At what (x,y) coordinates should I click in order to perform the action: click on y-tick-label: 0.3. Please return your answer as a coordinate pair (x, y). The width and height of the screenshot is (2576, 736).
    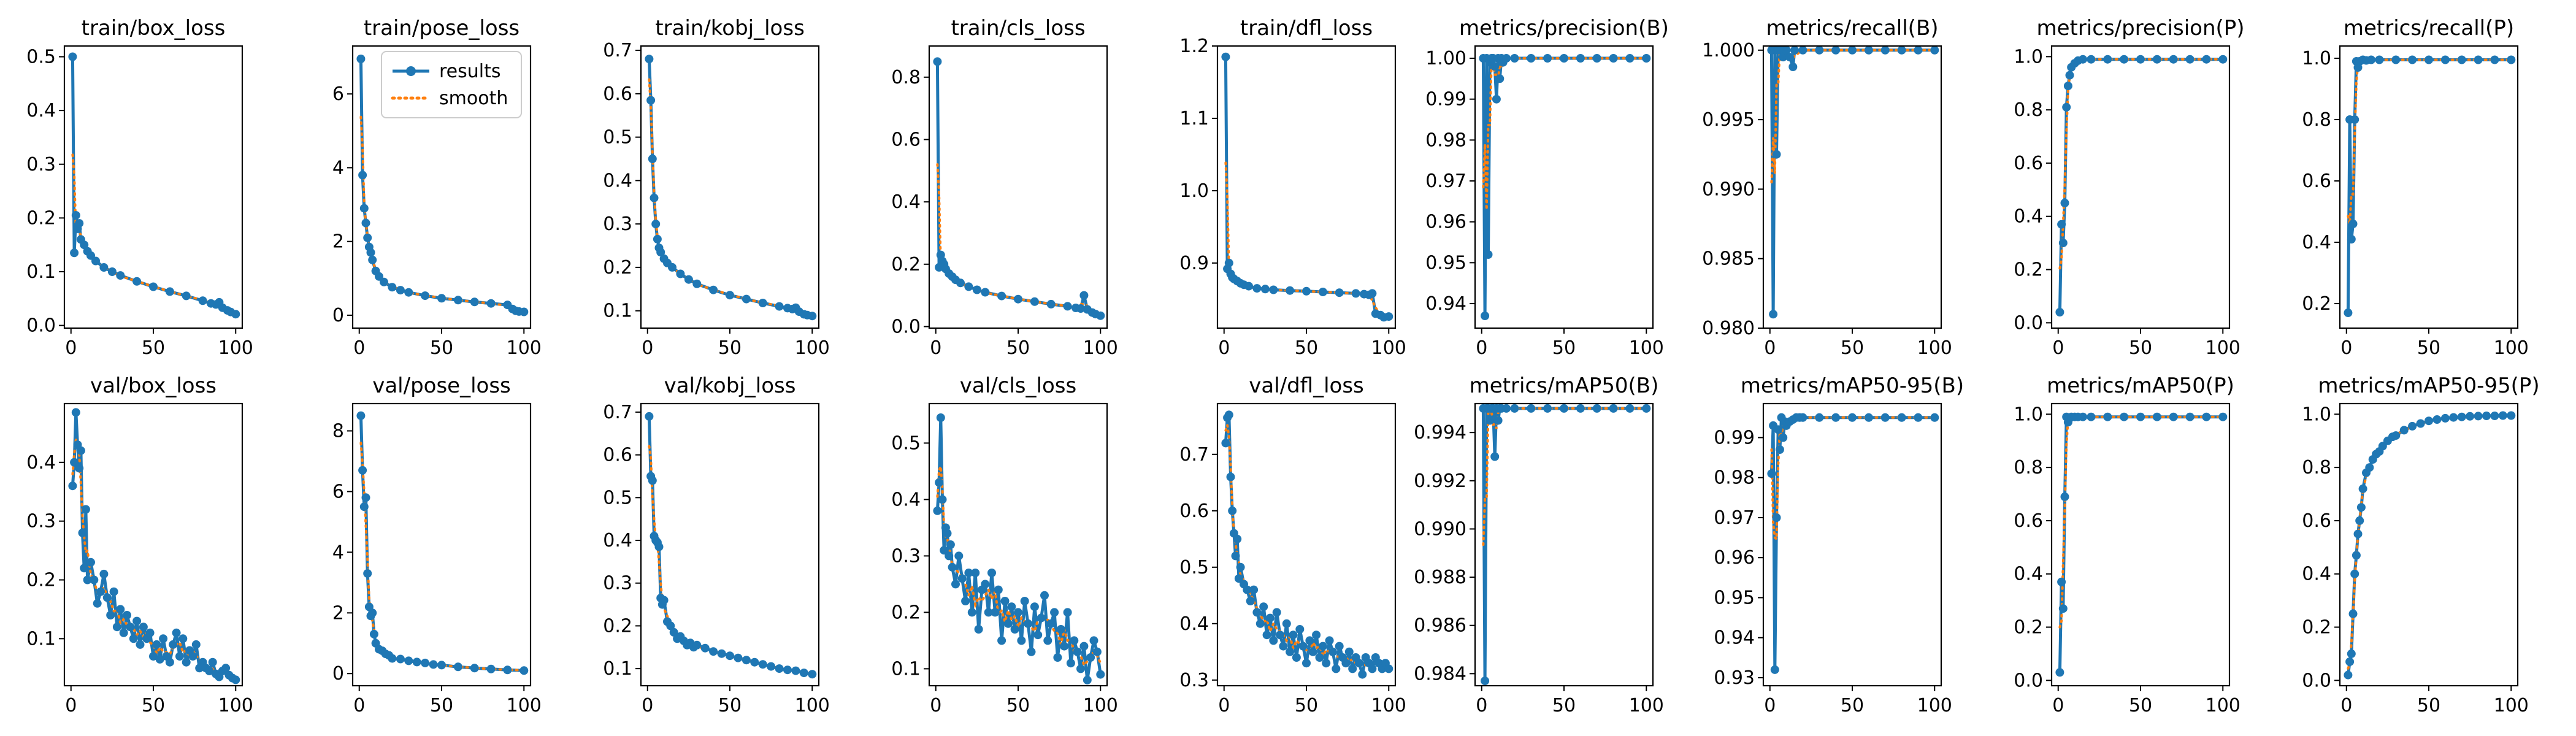
    Looking at the image, I should click on (41, 164).